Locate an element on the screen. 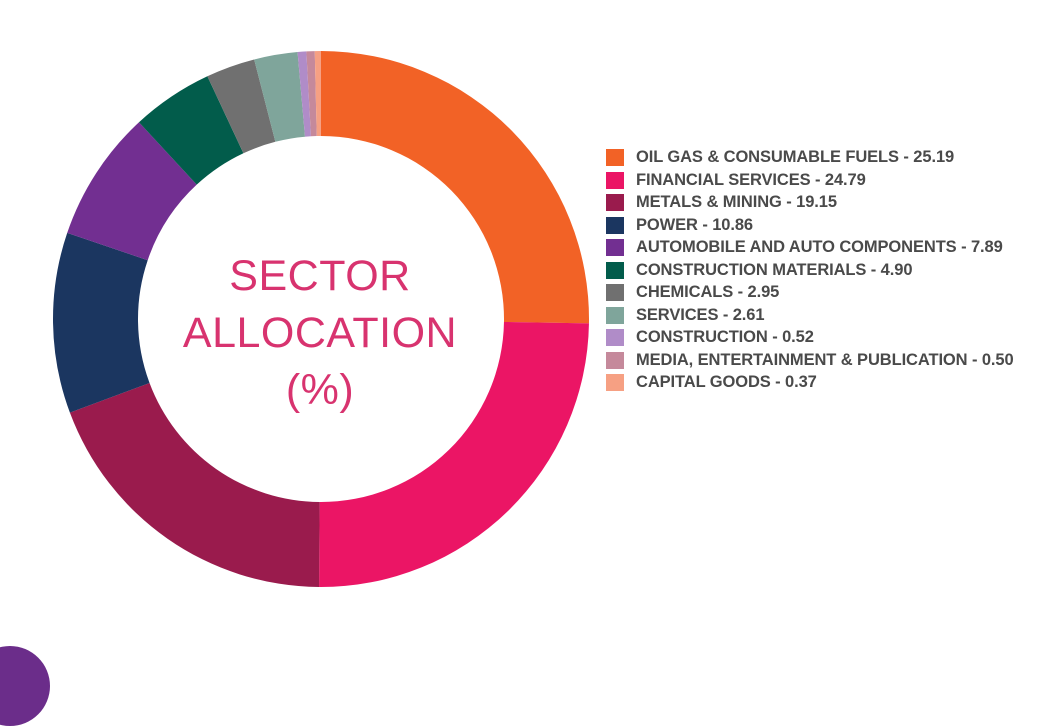  legend-label: METALS & MINING - 19.15 is located at coordinates (736, 202).